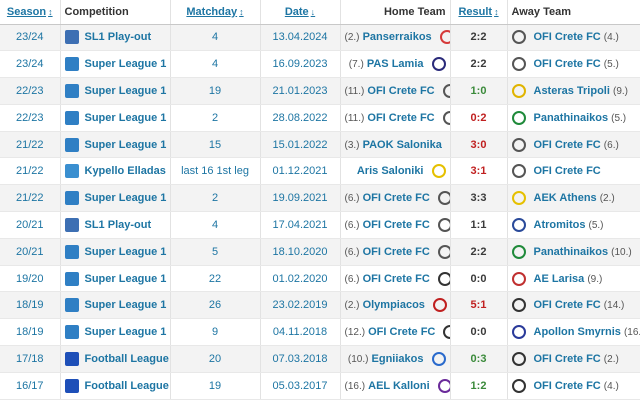 The height and width of the screenshot is (402, 640). I want to click on result-cell: 1:1, so click(478, 225).